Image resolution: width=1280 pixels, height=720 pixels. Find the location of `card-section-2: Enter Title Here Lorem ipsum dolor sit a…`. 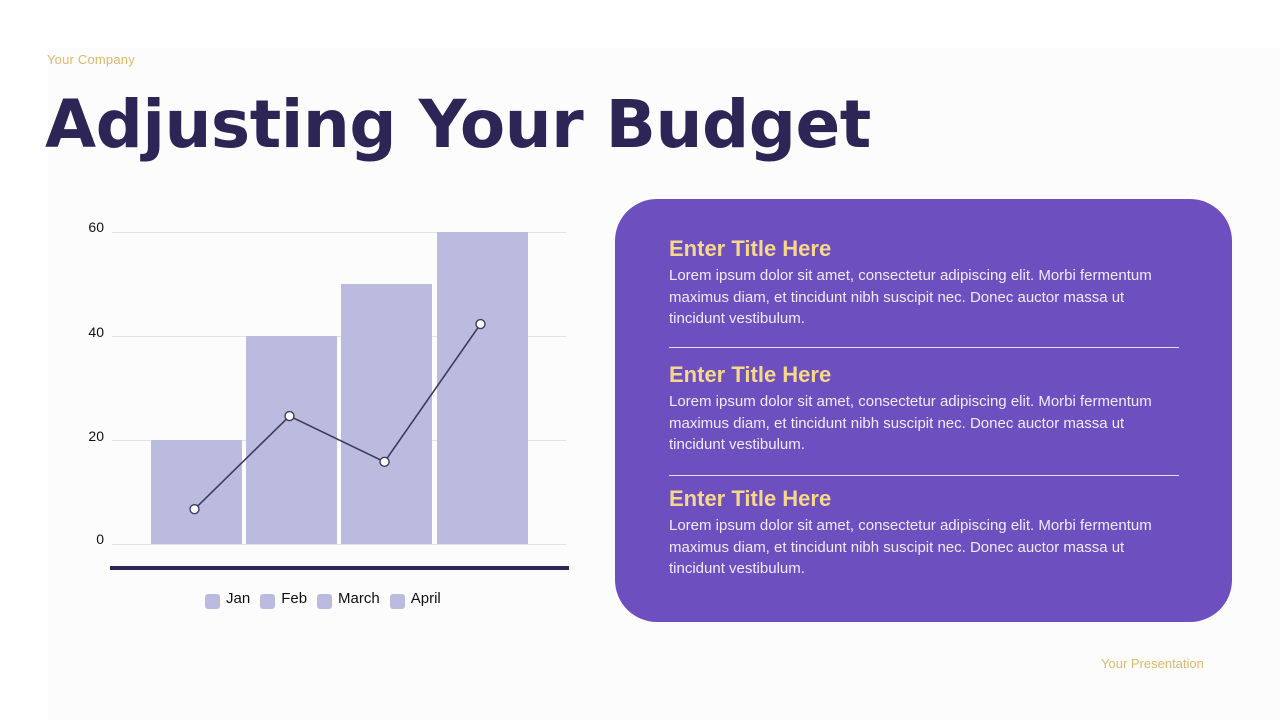

card-section-2: Enter Title Here Lorem ipsum dolor sit a… is located at coordinates (924, 409).